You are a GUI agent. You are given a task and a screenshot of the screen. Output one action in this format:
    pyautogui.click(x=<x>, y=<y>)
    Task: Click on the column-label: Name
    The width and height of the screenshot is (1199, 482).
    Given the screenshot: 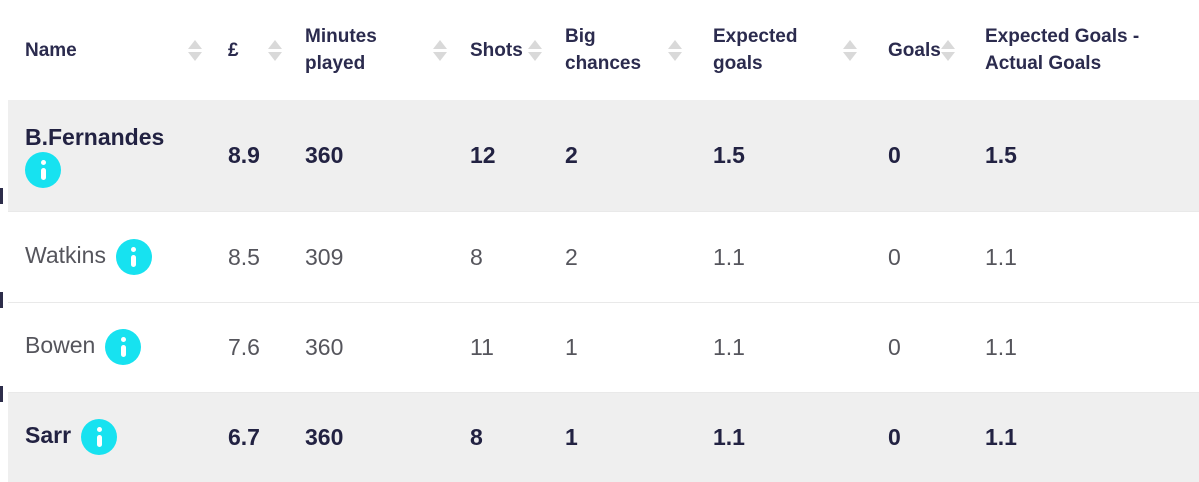 What is the action you would take?
    pyautogui.click(x=51, y=50)
    